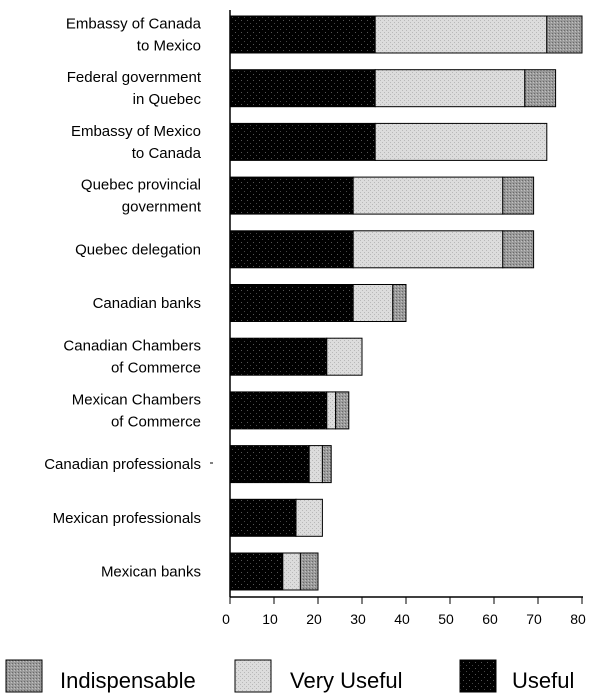  What do you see at coordinates (141, 196) in the screenshot?
I see `category-label: Quebec provincial government` at bounding box center [141, 196].